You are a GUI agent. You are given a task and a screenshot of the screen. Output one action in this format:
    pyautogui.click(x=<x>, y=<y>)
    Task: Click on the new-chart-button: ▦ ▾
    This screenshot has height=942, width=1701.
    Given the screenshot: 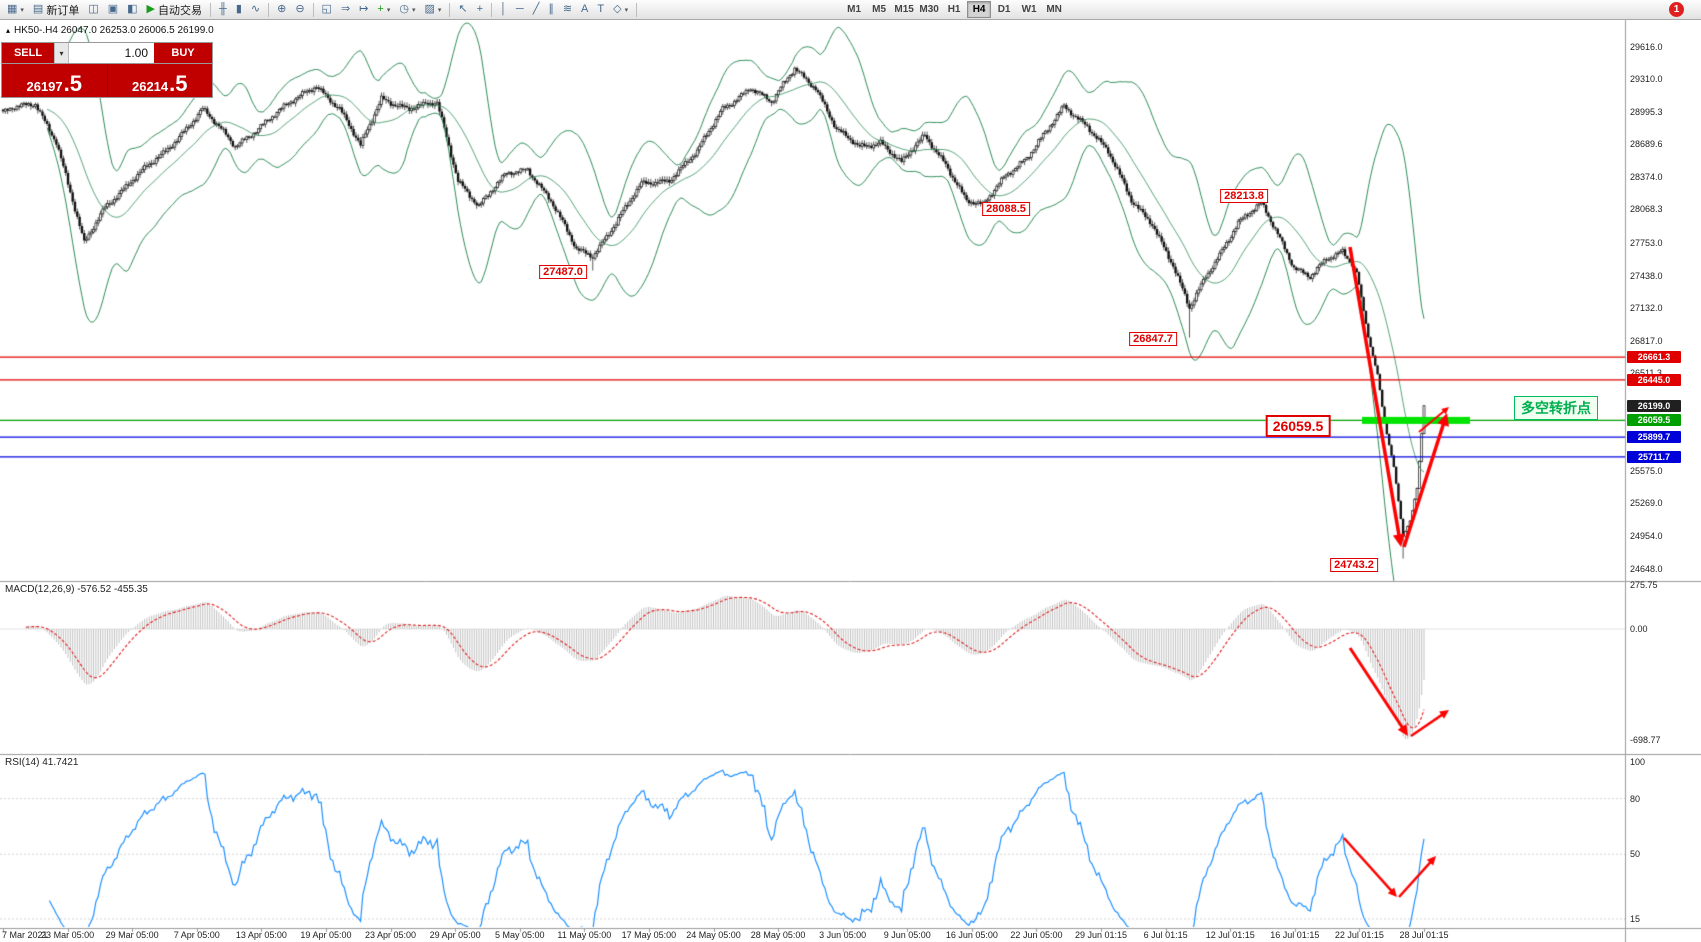 What is the action you would take?
    pyautogui.click(x=15, y=9)
    